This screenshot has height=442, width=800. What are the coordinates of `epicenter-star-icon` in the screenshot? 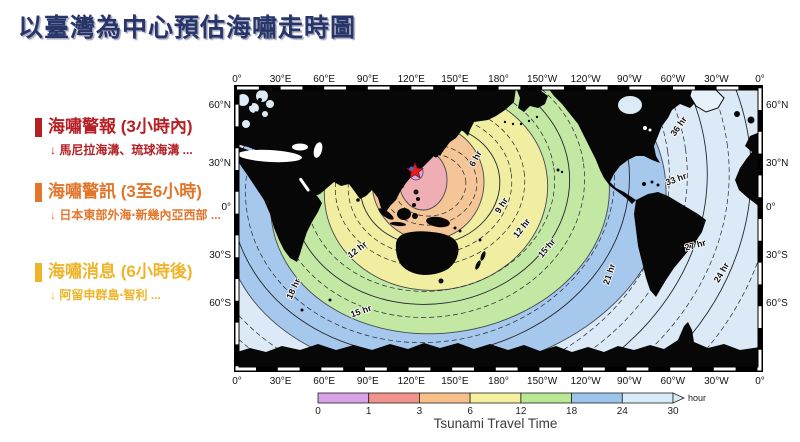 It's located at (415, 170).